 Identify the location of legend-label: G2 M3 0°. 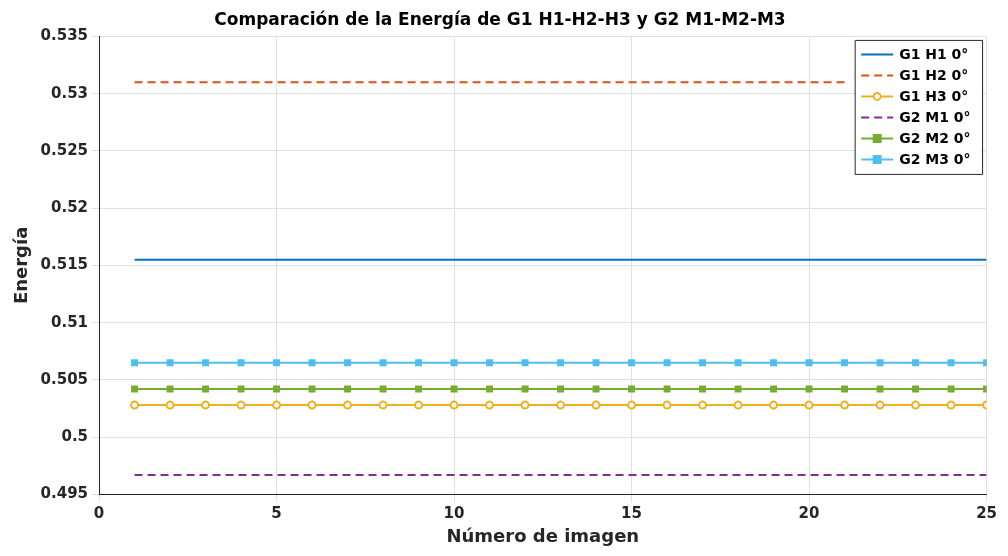
(935, 159).